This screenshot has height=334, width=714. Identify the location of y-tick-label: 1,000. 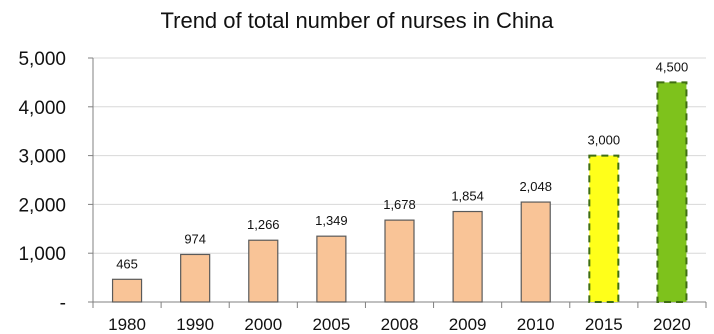
(42, 254).